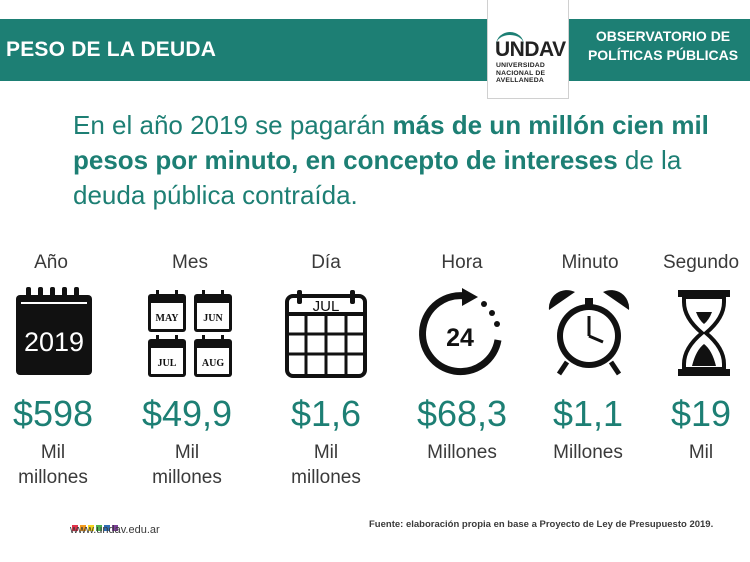  I want to click on unit-second: Mil, so click(701, 452).